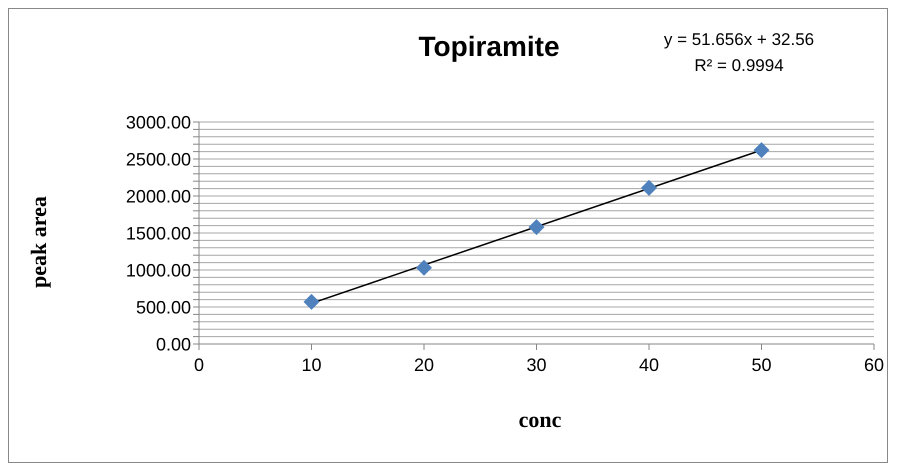 The image size is (898, 465). What do you see at coordinates (158, 270) in the screenshot?
I see `y-tick-label: 1000.00` at bounding box center [158, 270].